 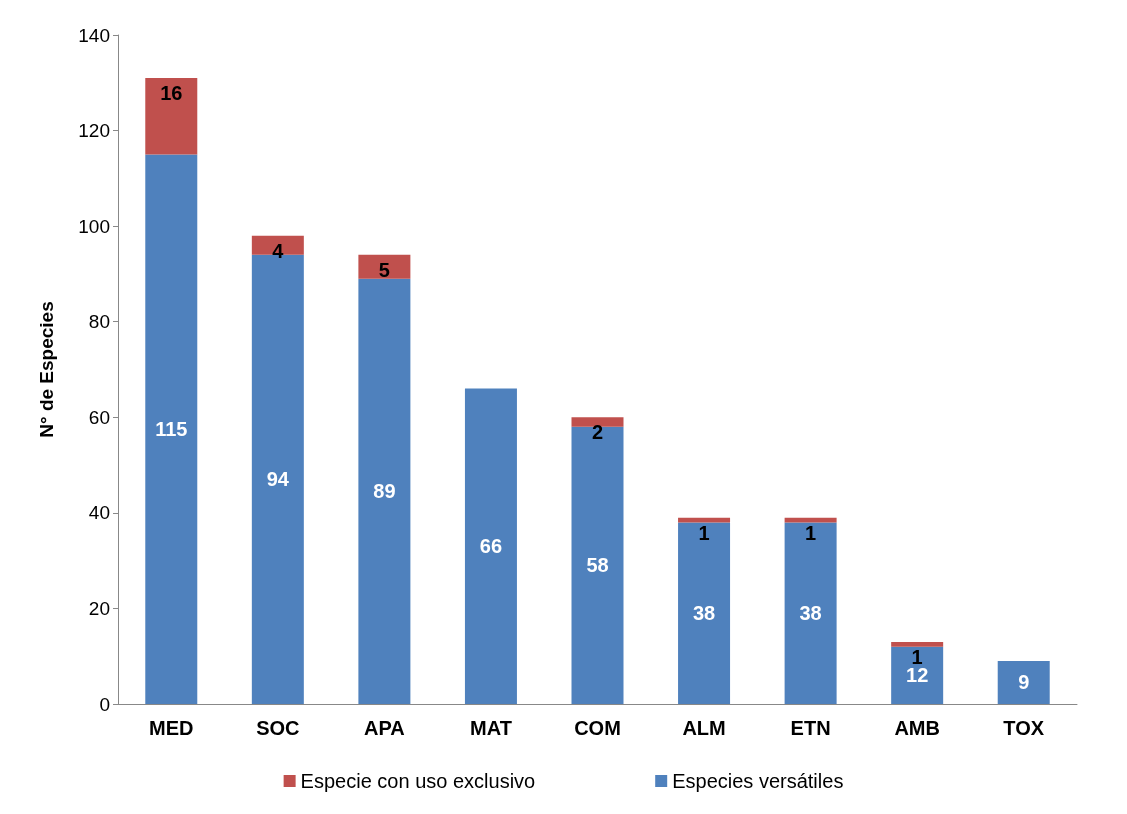 I want to click on y-axis-title: N° de Especies, so click(x=46, y=369).